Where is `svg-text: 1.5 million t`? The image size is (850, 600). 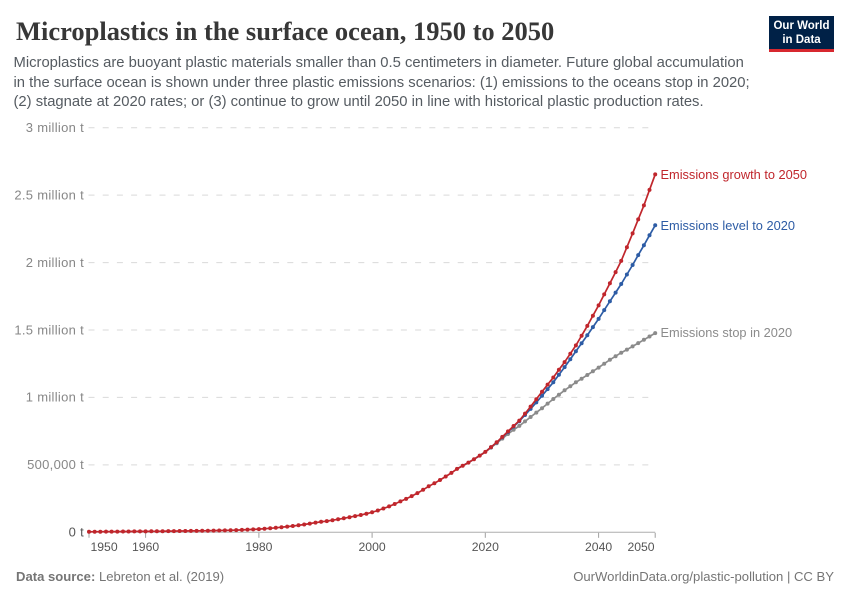 svg-text: 1.5 million t is located at coordinates (49, 329).